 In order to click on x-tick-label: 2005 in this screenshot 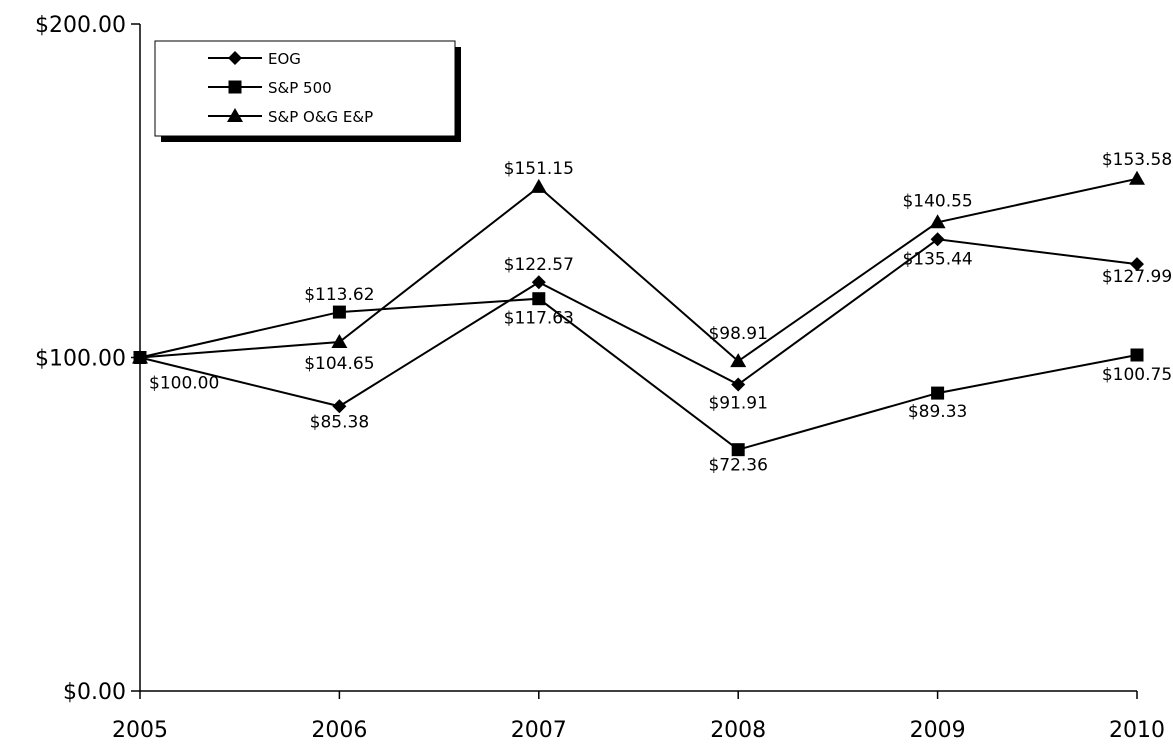, I will do `click(140, 730)`.